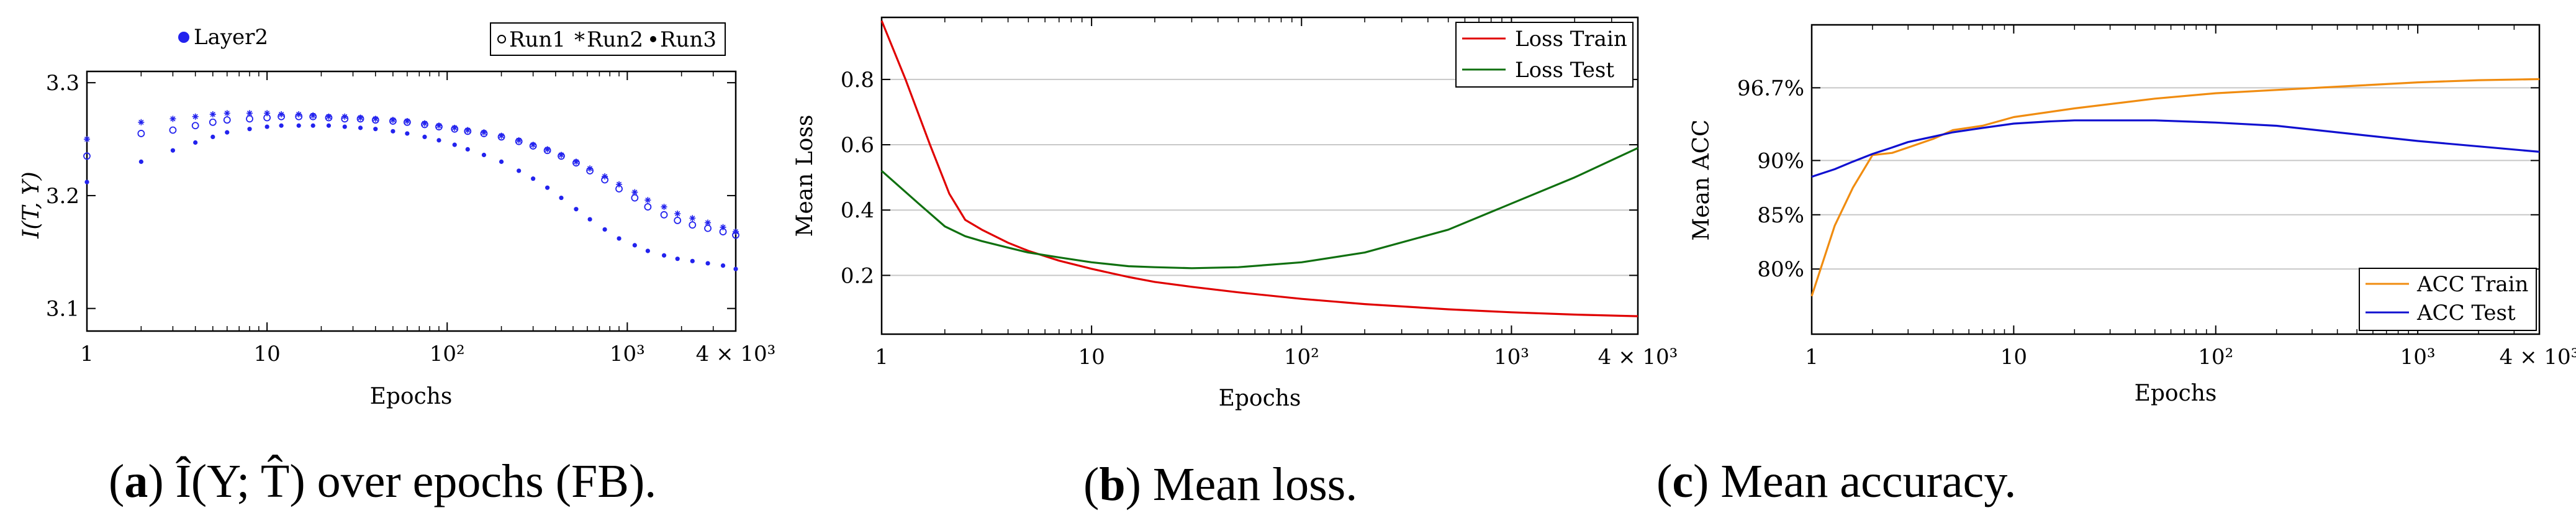  Describe the element at coordinates (615, 39) in the screenshot. I see `legend-run2-label: Run2` at that location.